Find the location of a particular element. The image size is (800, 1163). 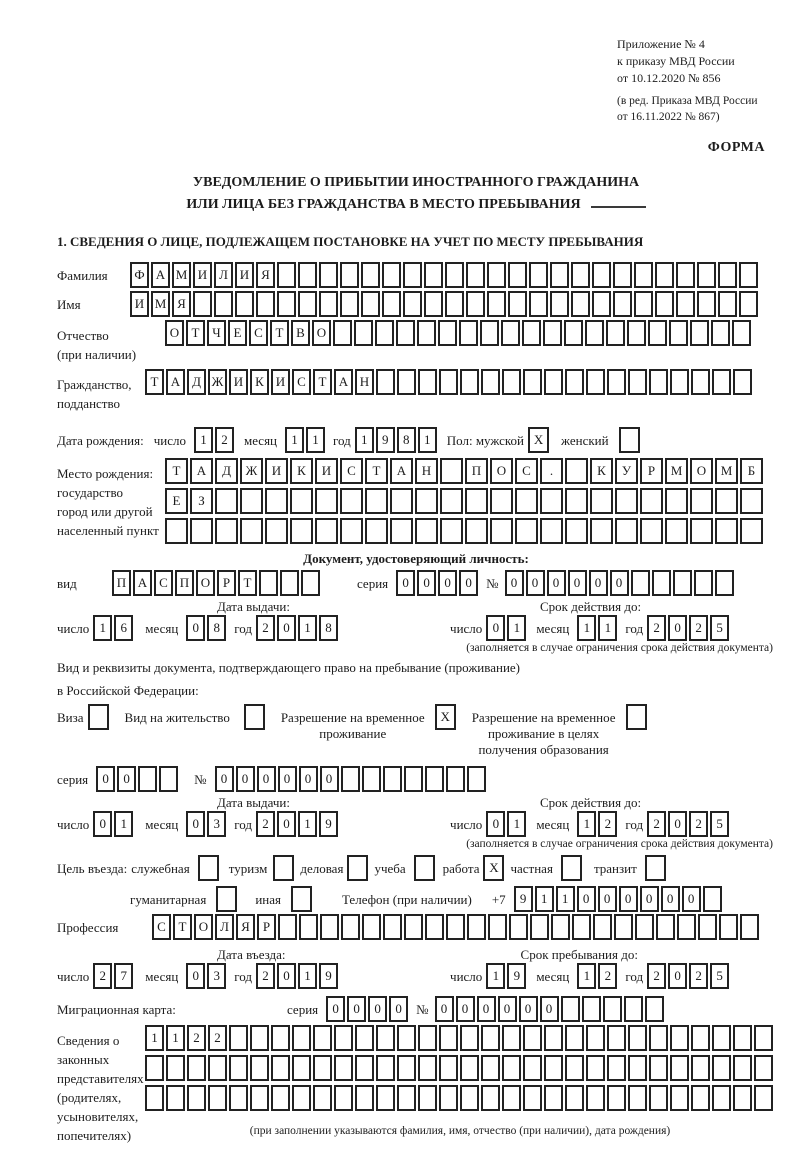

char-cell: Т is located at coordinates (322, 382).